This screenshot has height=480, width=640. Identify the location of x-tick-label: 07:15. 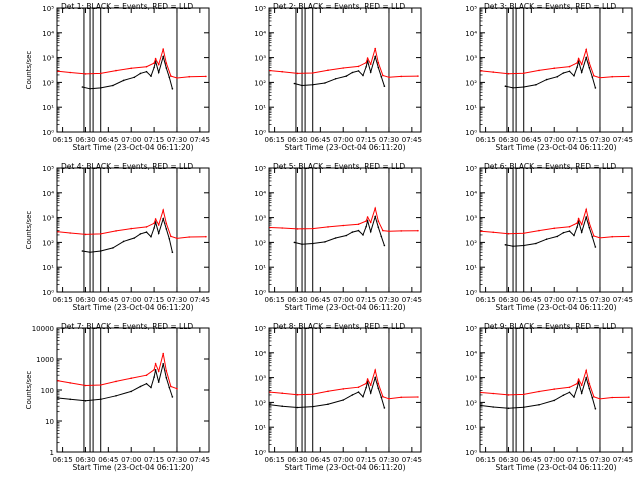
(154, 300).